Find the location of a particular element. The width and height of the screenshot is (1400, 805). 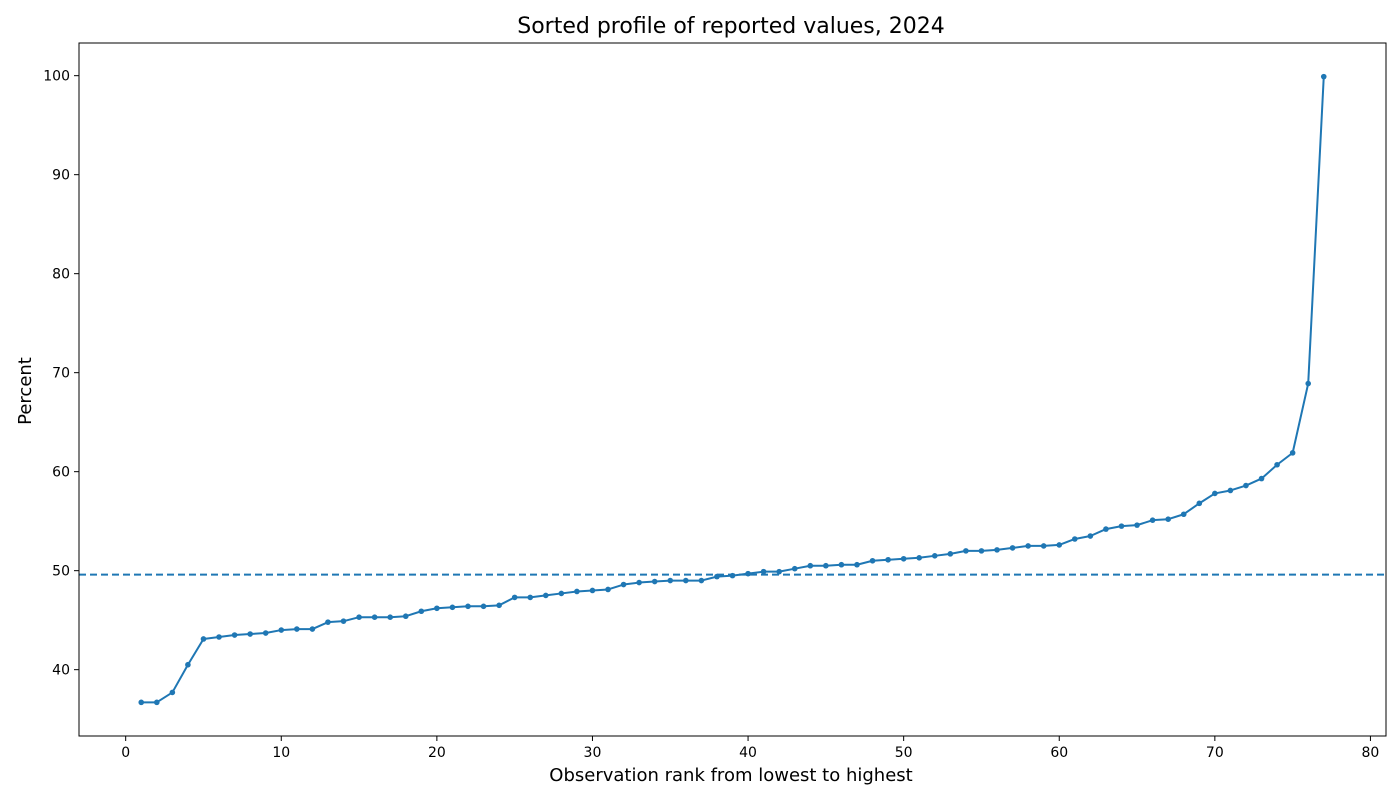

y-tick-label: 80 is located at coordinates (61, 275).